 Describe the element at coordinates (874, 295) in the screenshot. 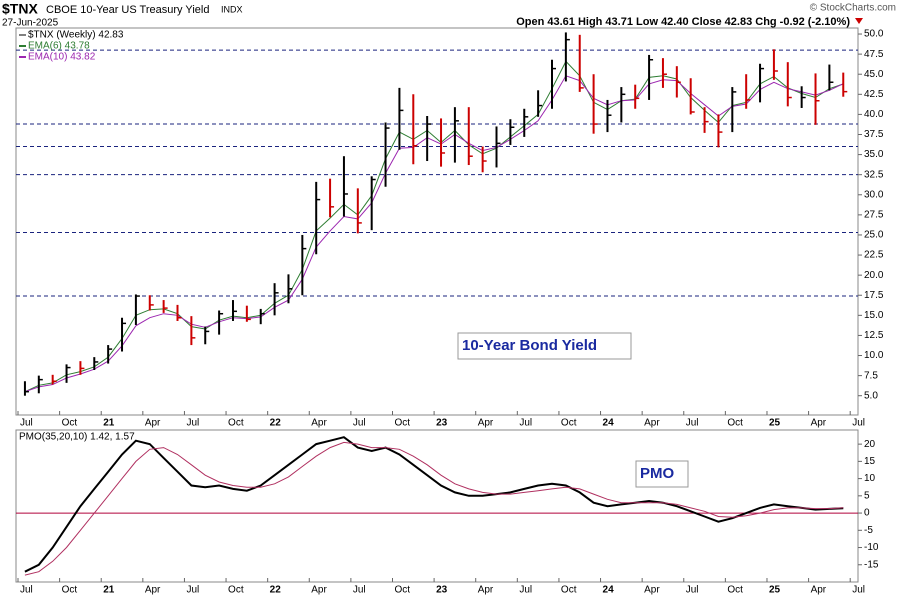

I see `y-tick-label: 17.5` at that location.